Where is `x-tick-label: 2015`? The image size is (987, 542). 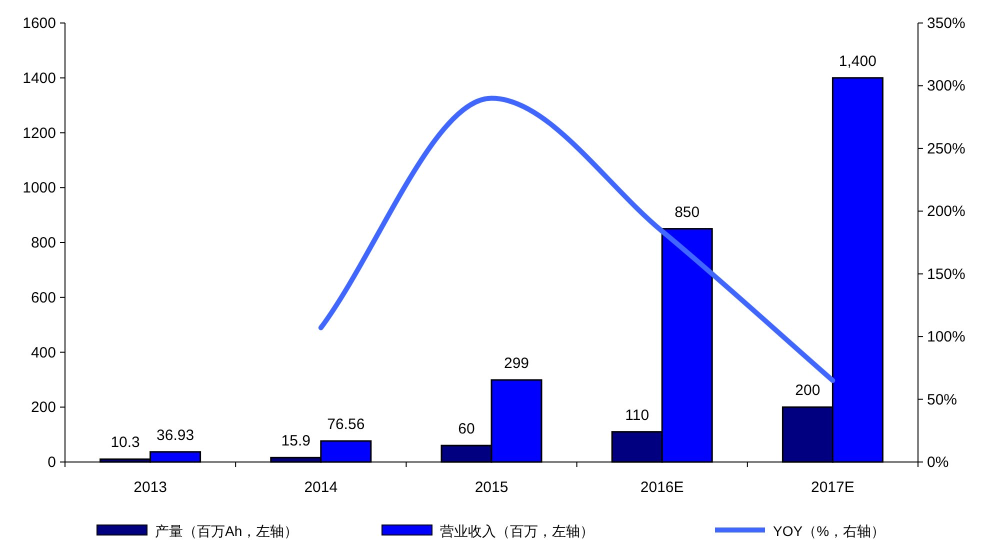 x-tick-label: 2015 is located at coordinates (491, 487).